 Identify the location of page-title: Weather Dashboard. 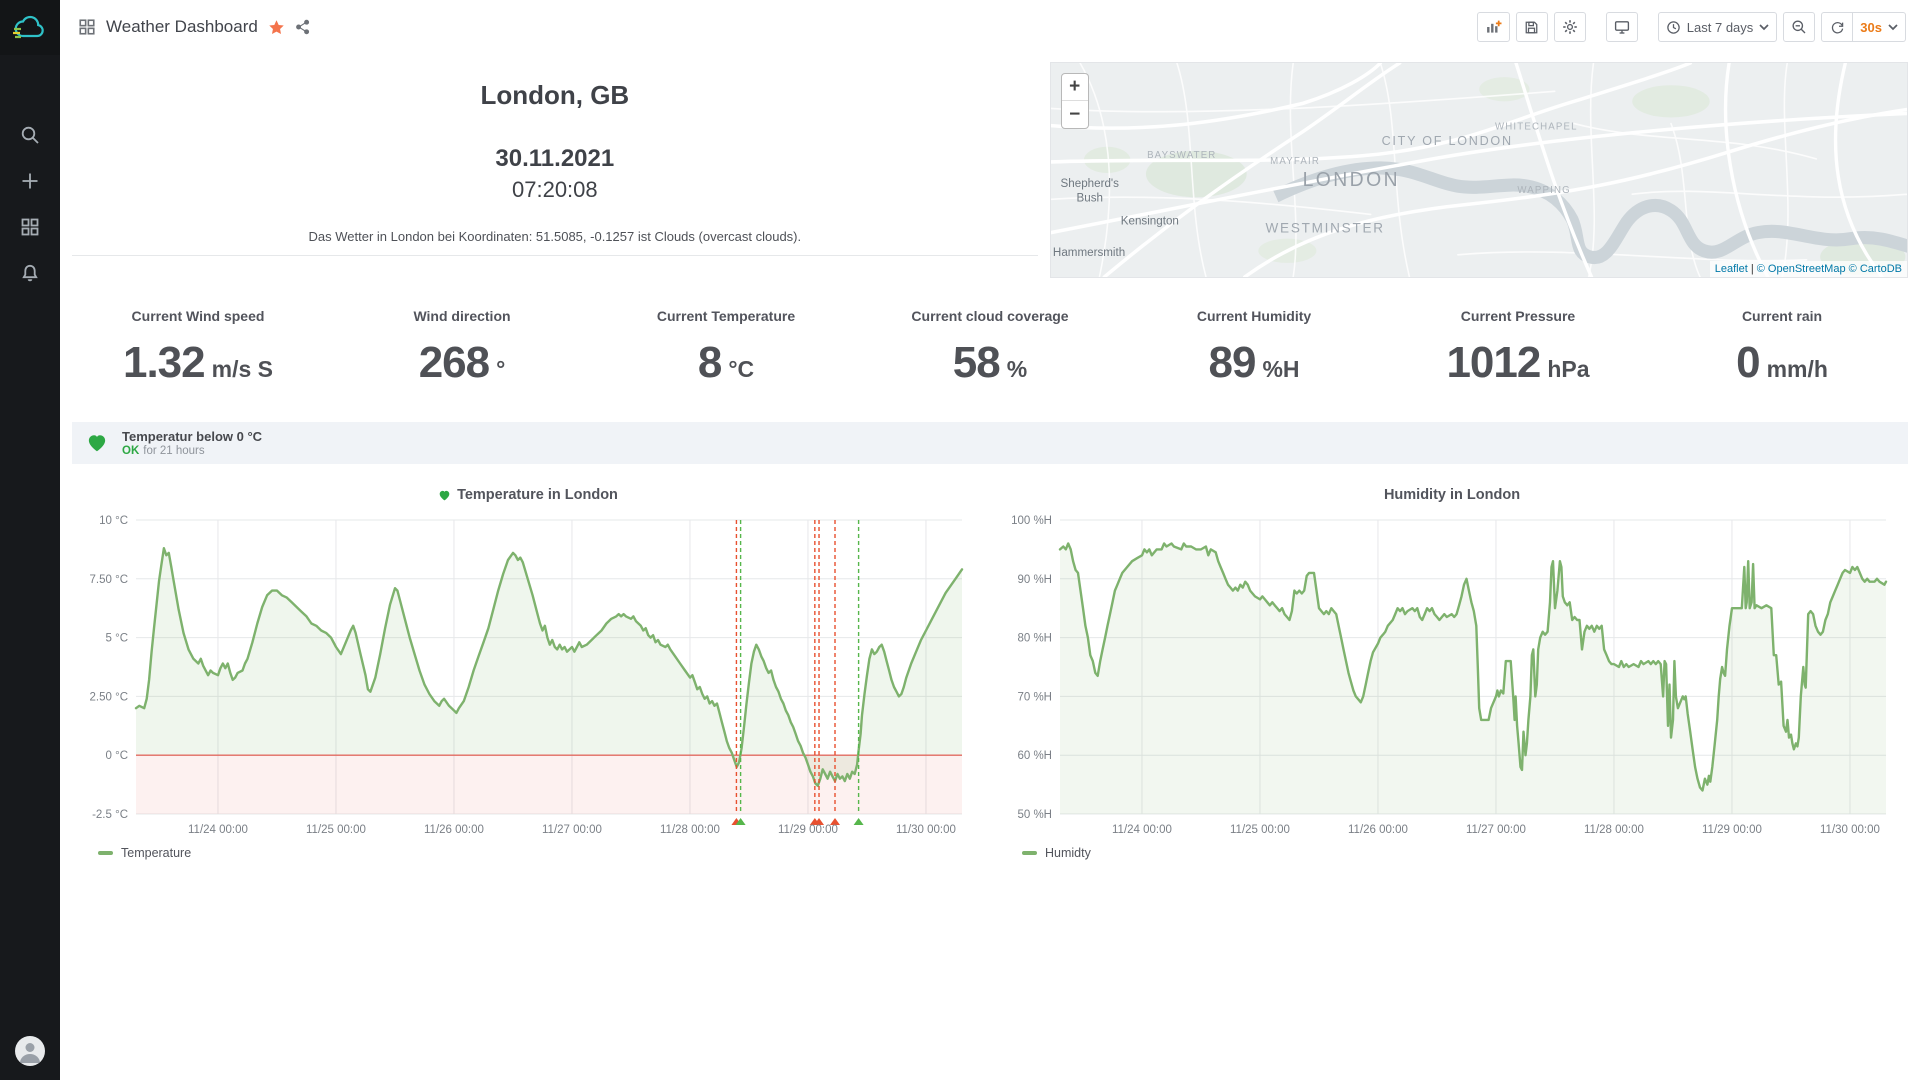
(182, 26).